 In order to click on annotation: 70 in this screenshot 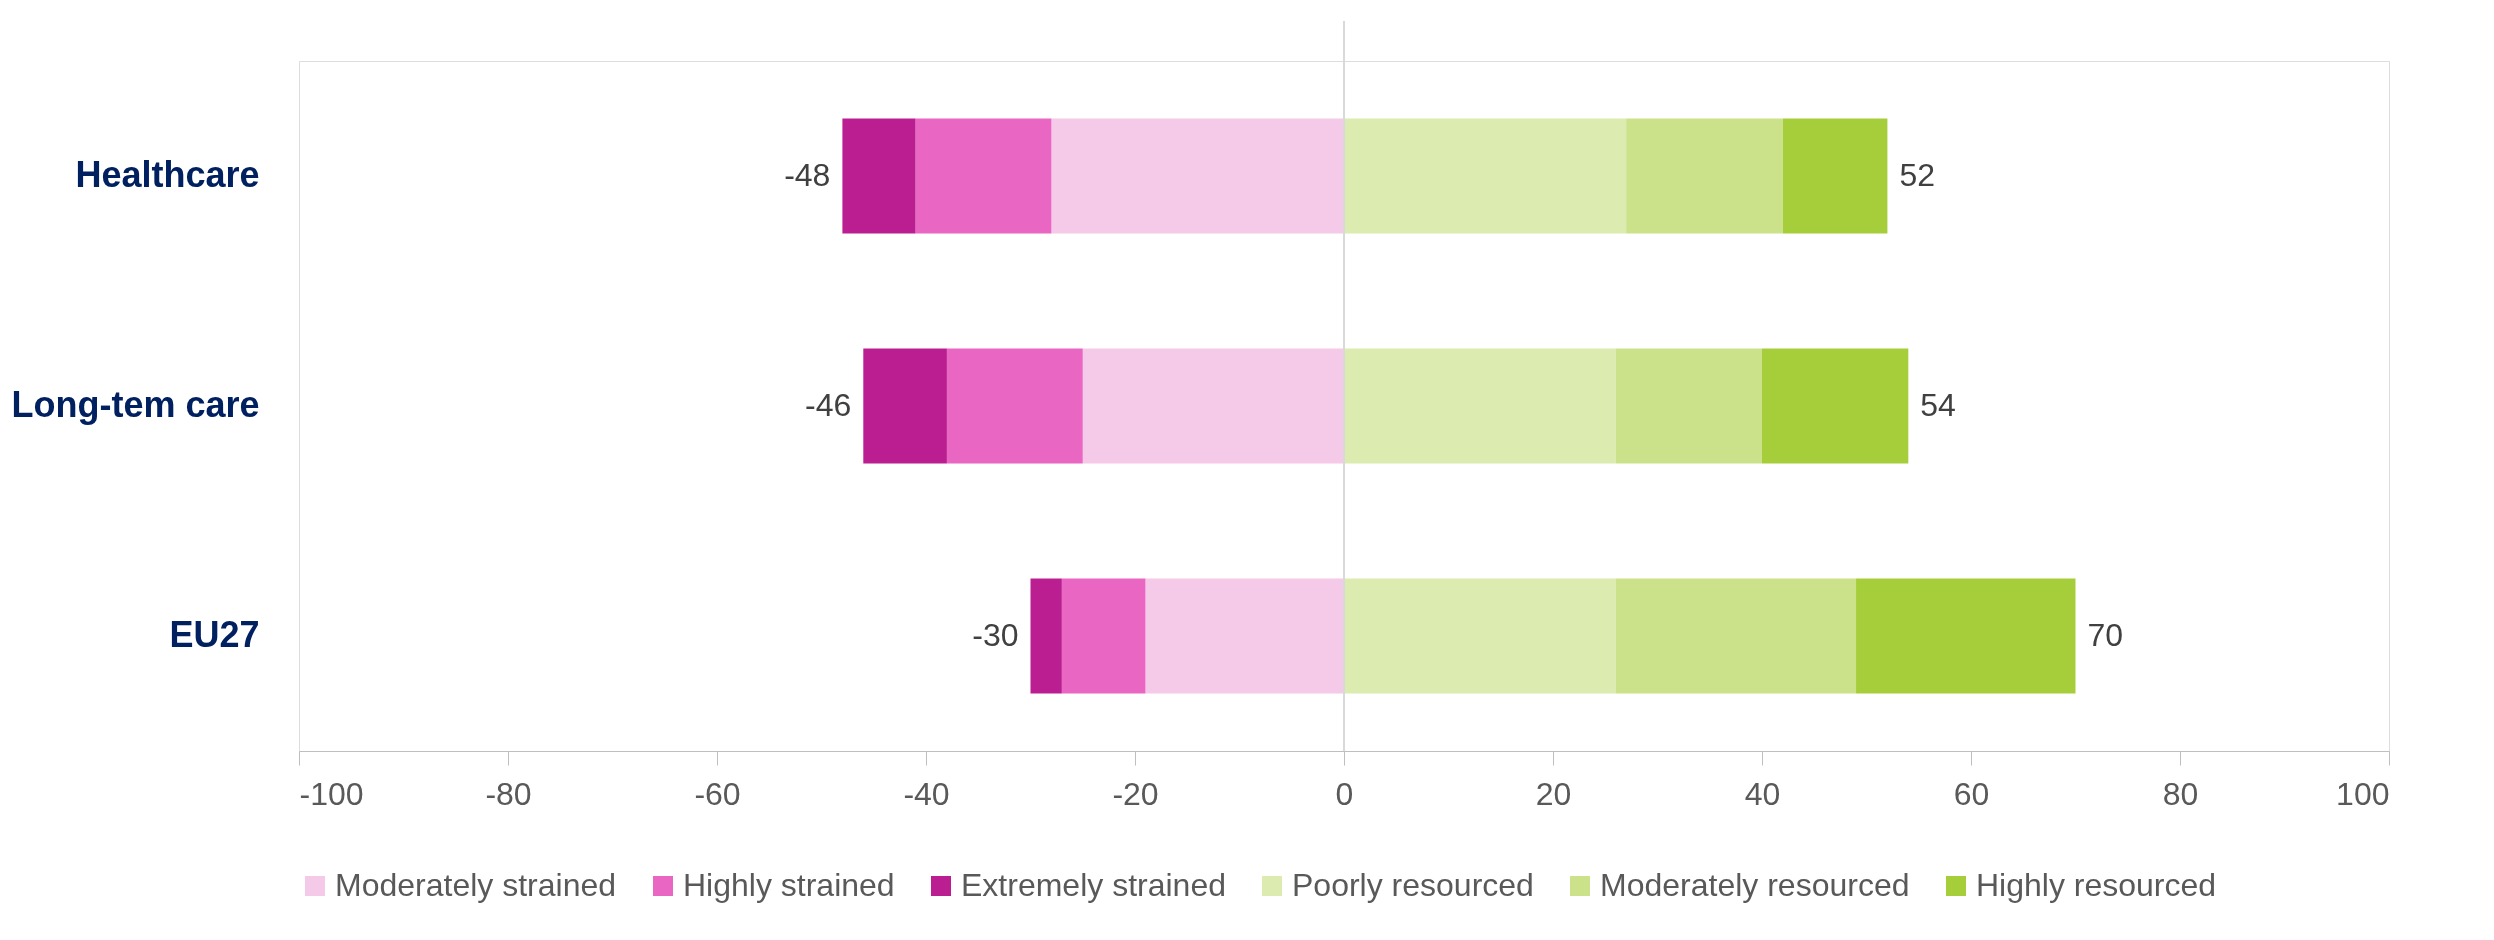, I will do `click(2105, 635)`.